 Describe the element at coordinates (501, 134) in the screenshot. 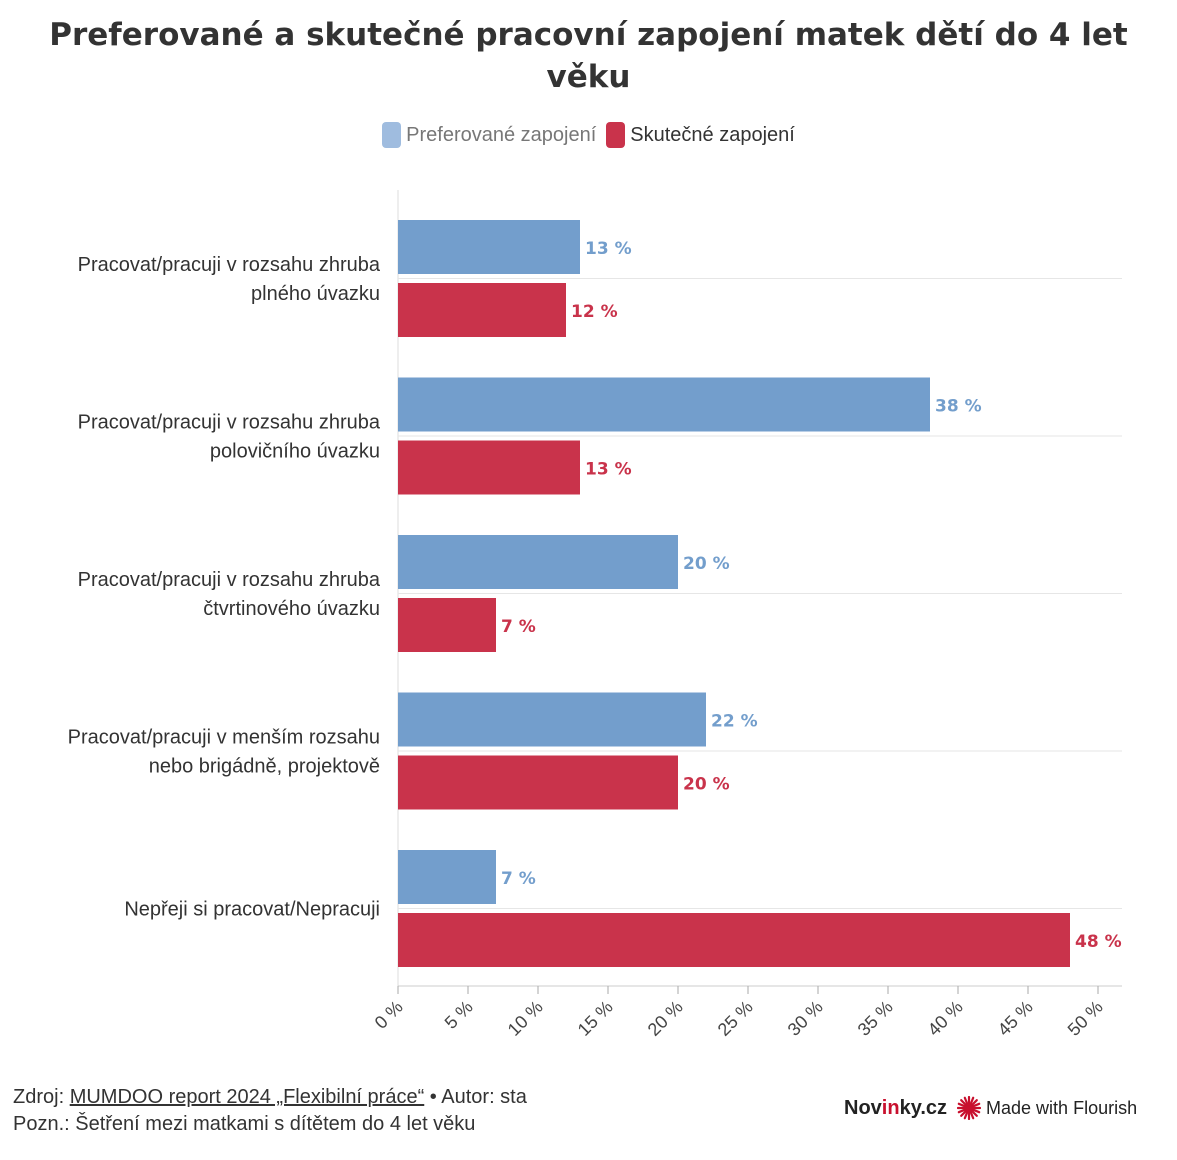

I see `legend-label-preferred: Preferované zapojení` at that location.